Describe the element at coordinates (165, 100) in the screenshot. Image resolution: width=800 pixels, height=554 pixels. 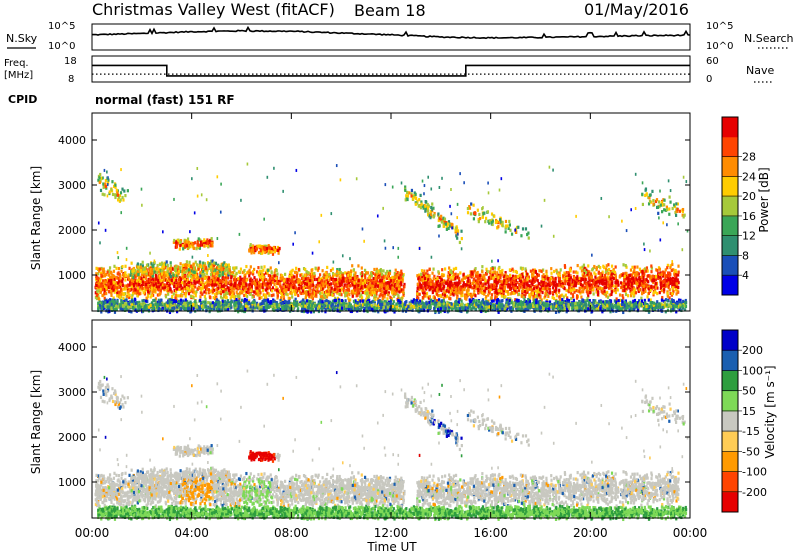
I see `cpid-value: normal (fast) 151 RF` at that location.